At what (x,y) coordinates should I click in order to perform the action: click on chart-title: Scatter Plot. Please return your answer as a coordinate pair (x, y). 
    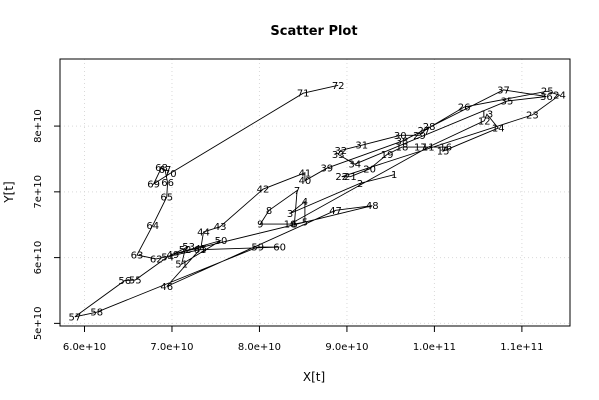
    Looking at the image, I should click on (313, 31).